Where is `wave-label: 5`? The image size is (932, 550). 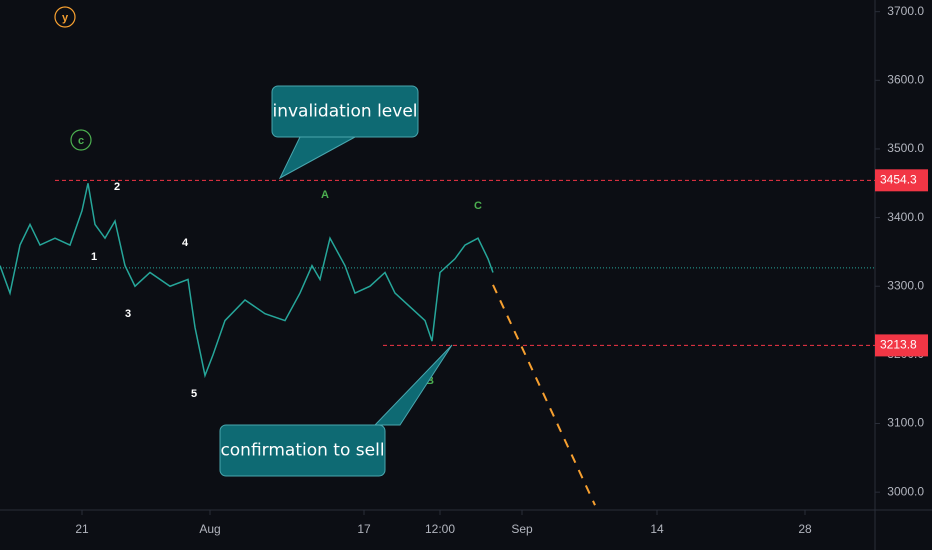 wave-label: 5 is located at coordinates (194, 394).